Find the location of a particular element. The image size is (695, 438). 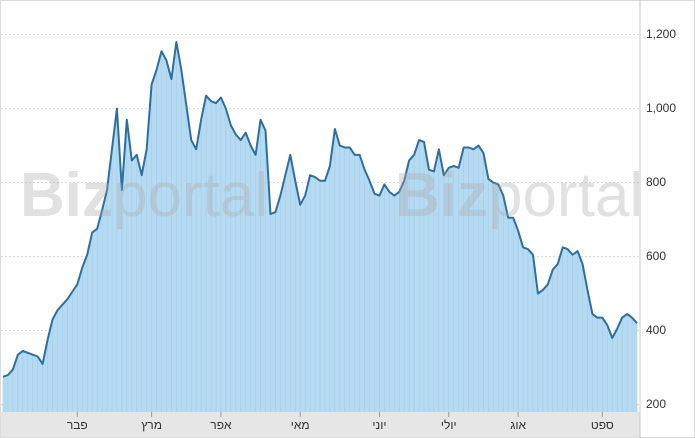

y-tick-label: 800 is located at coordinates (656, 182).